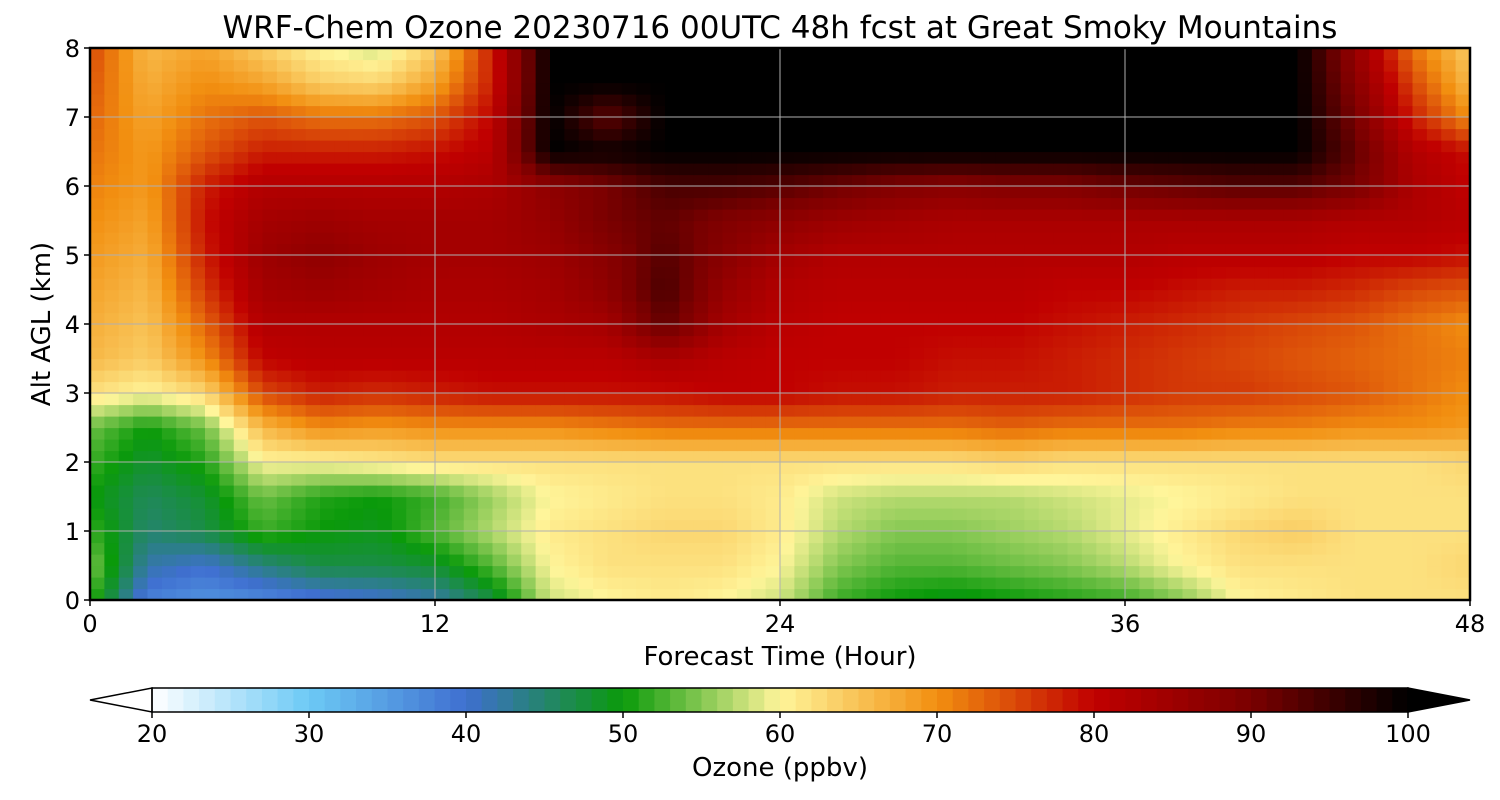 This screenshot has height=800, width=1500. I want to click on colorbar-segment, so click(1353, 700).